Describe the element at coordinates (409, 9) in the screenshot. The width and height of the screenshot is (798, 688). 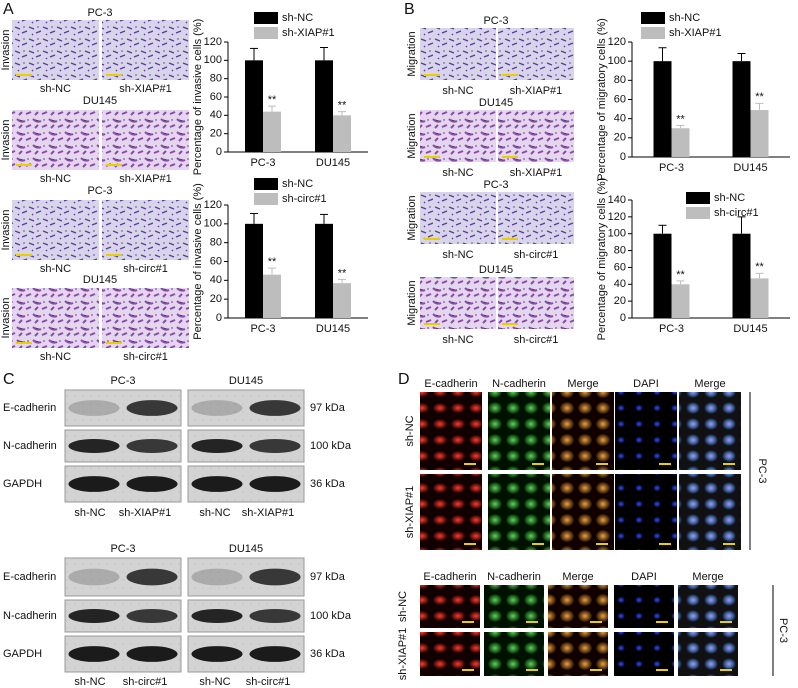
I see `panel-label: B` at that location.